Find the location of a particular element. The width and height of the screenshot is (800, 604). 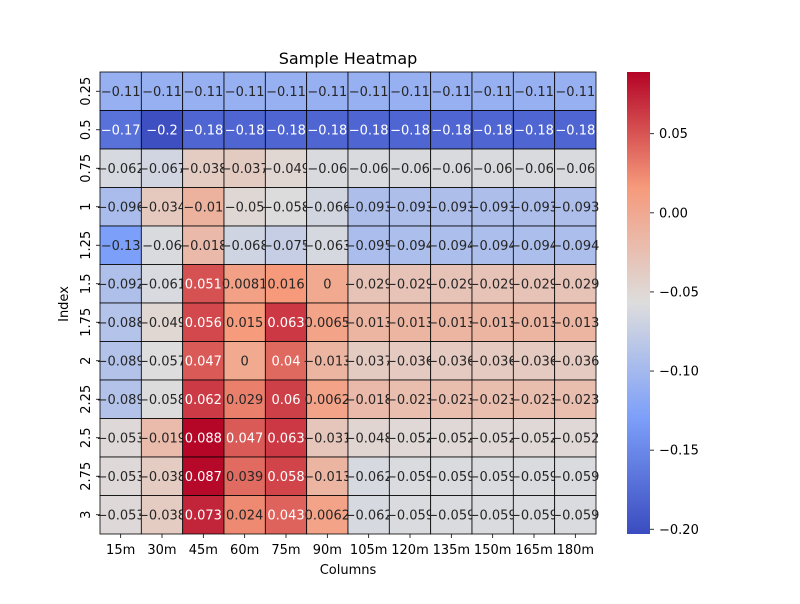

cell-value-label: −0.2 is located at coordinates (162, 130).